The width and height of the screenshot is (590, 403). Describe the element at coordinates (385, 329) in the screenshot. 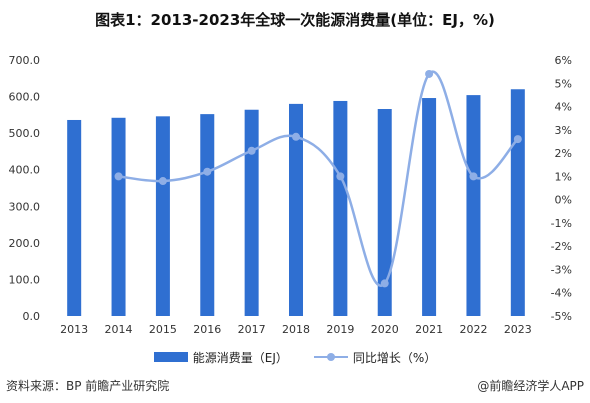

I see `x-tick-label: 2020` at that location.